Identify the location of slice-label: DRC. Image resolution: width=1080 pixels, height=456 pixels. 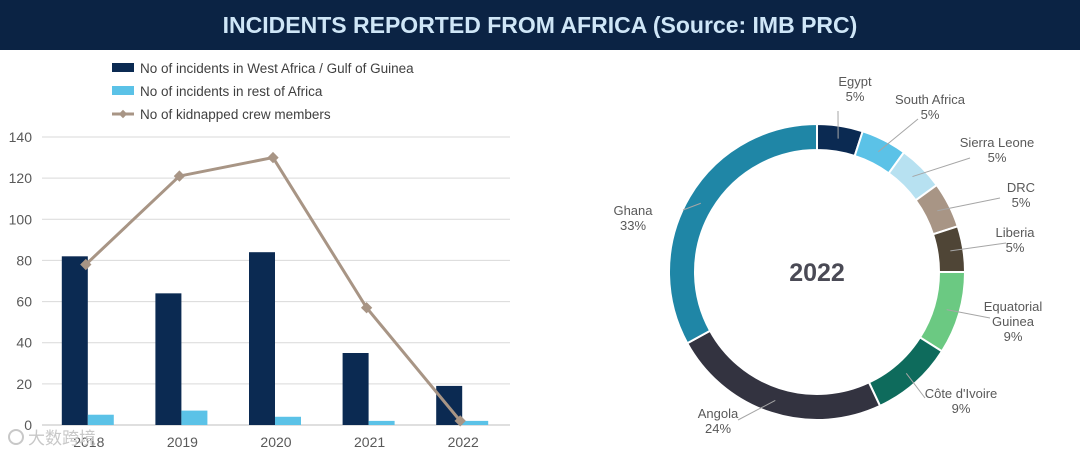
(1021, 187).